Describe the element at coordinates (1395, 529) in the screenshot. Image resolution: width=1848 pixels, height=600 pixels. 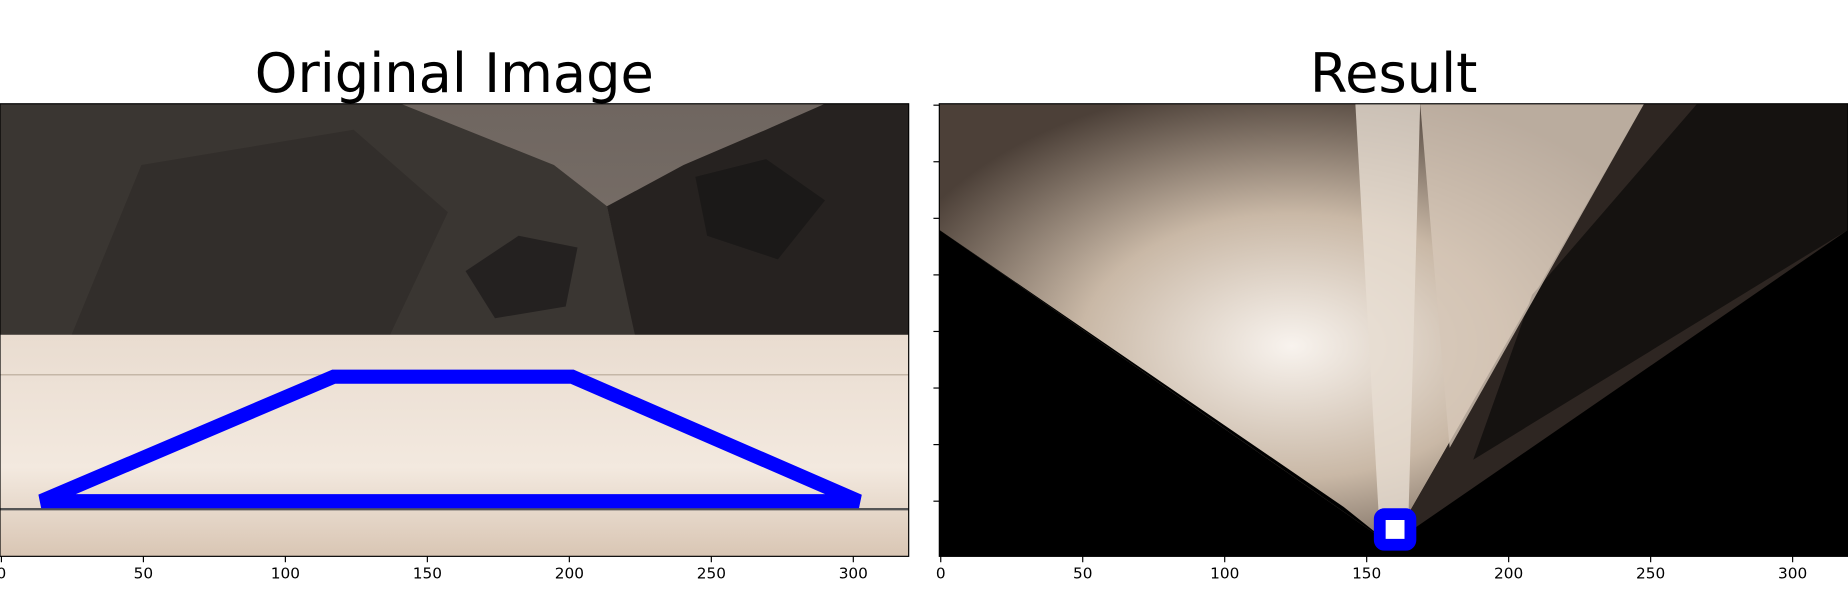
I see `point-marker` at that location.